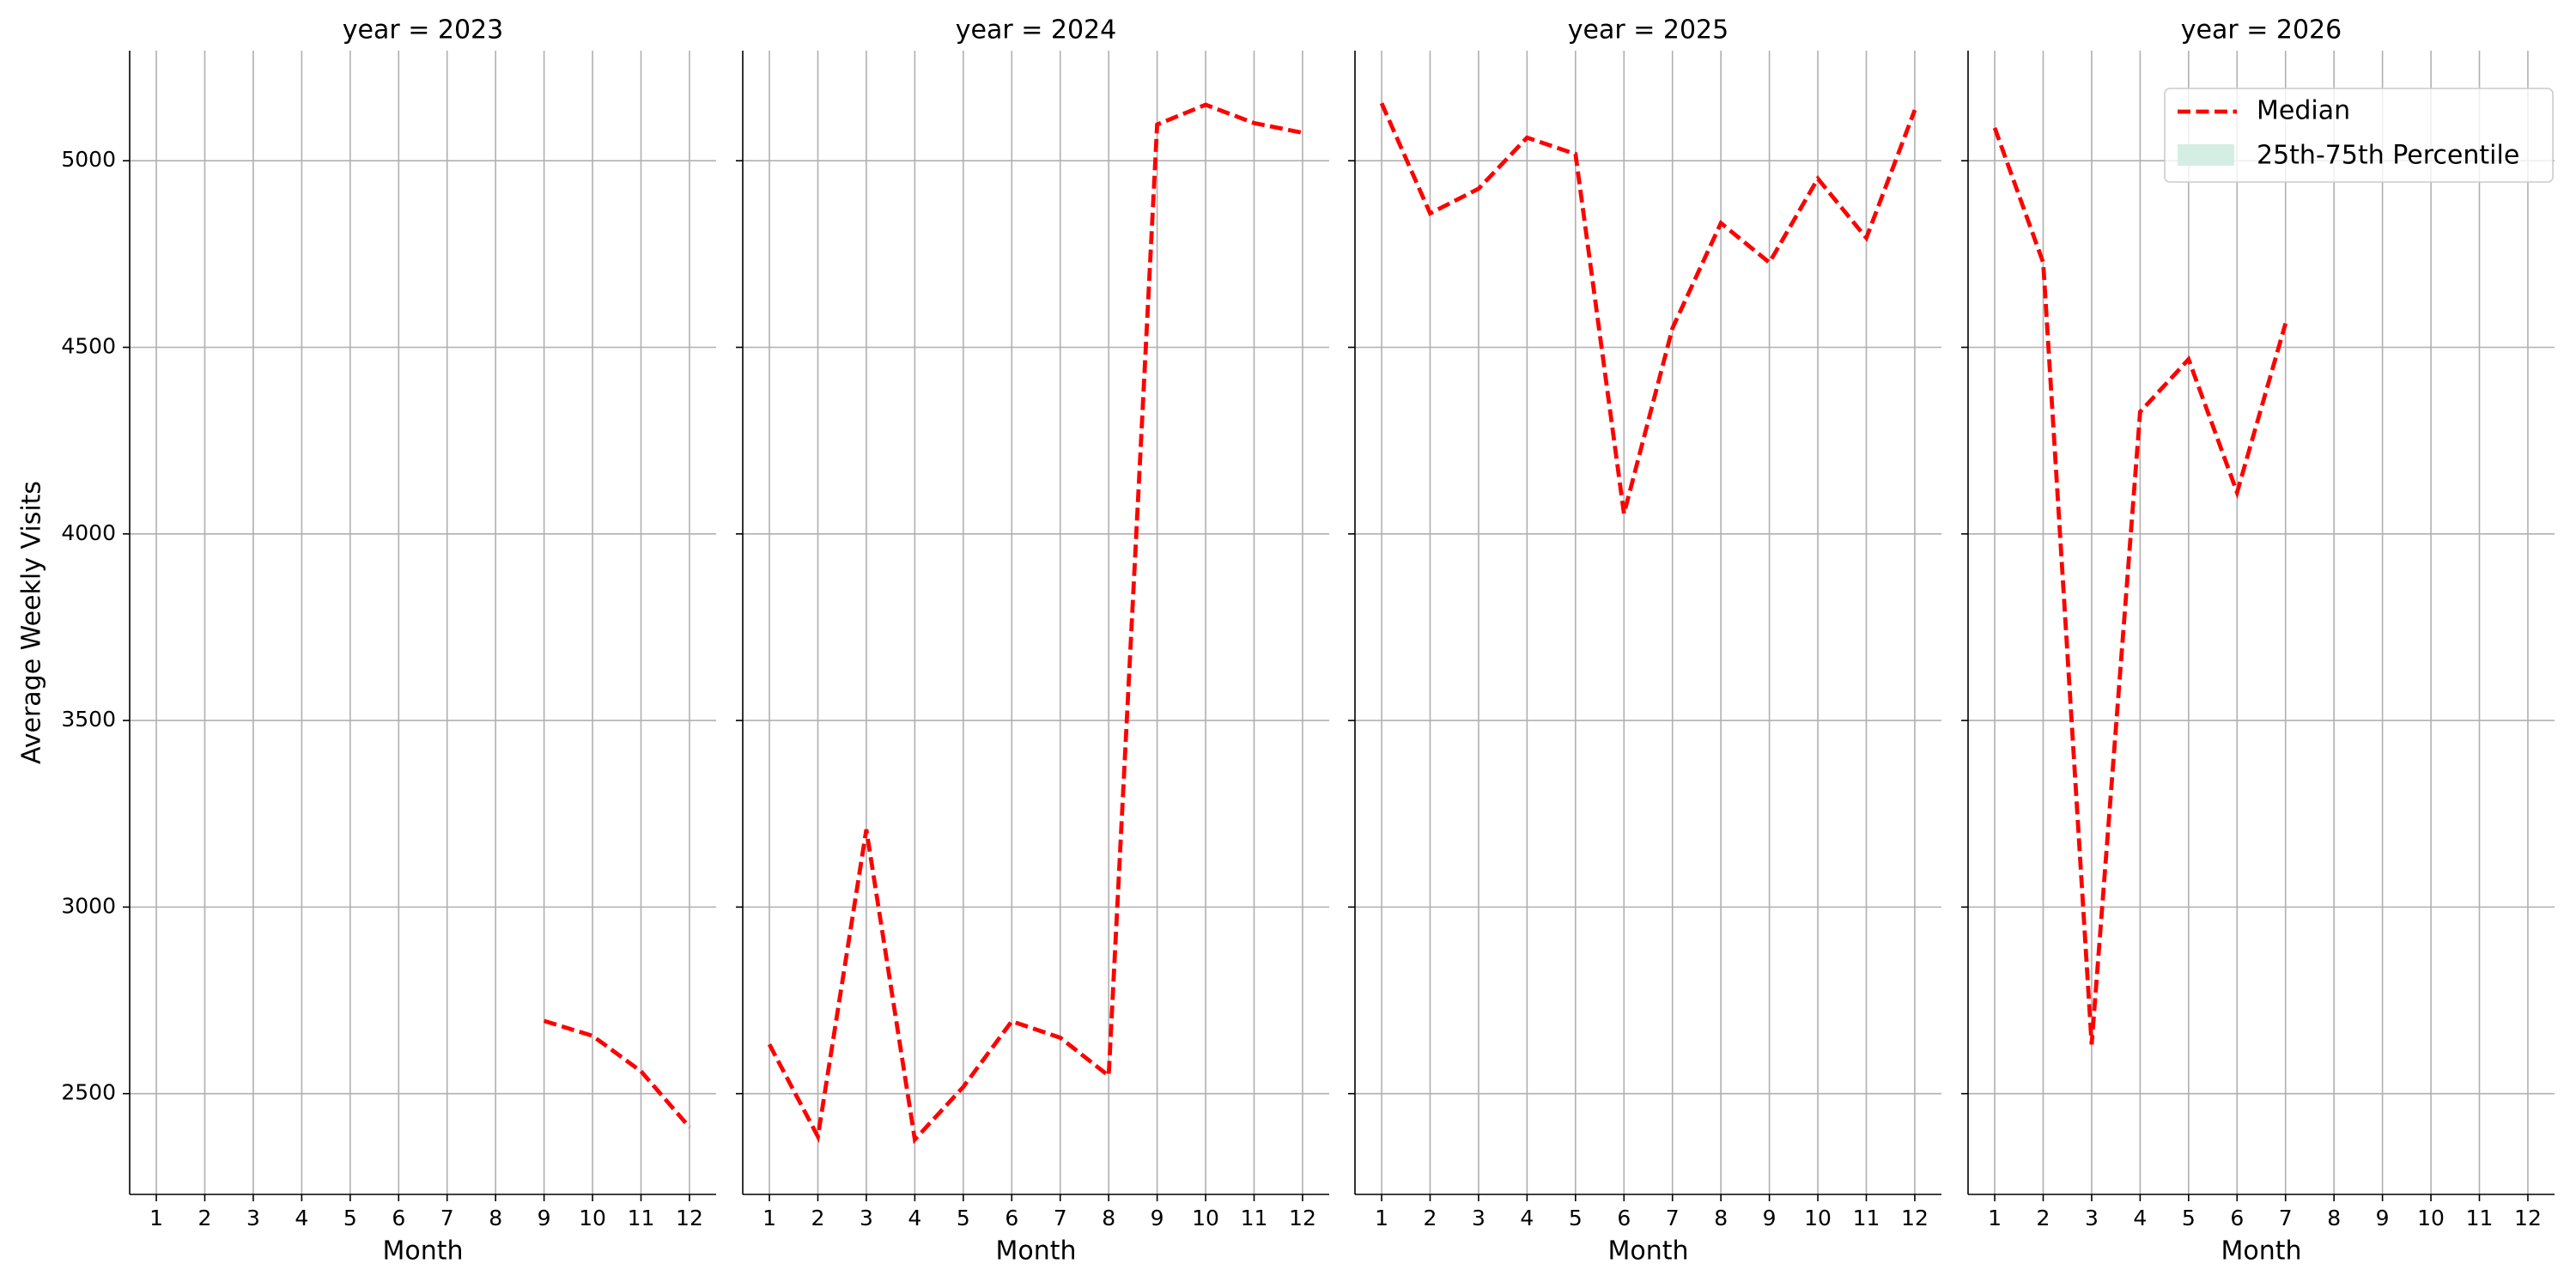 This screenshot has width=2576, height=1288. I want to click on y-tick-label: 3500, so click(88, 719).